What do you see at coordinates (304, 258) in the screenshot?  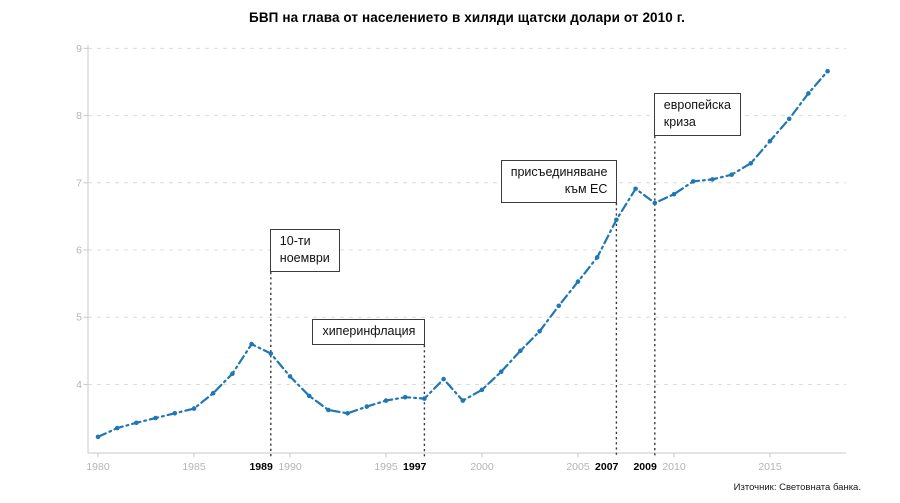 I see `annotation-text: ноември` at bounding box center [304, 258].